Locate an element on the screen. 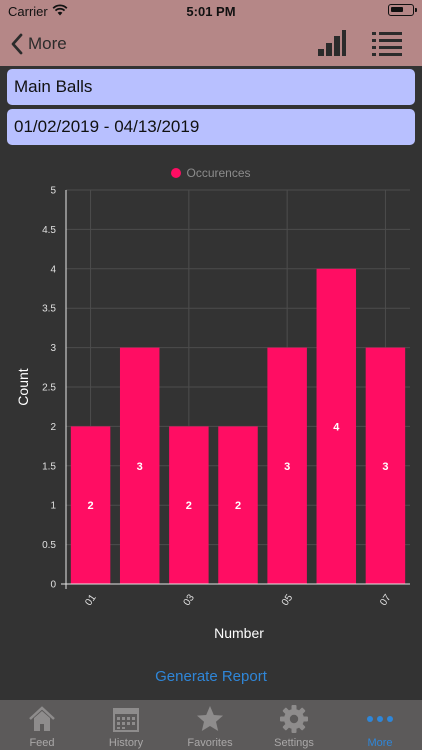 The image size is (422, 750). status-bar: Carrier 5:01 PM is located at coordinates (211, 11).